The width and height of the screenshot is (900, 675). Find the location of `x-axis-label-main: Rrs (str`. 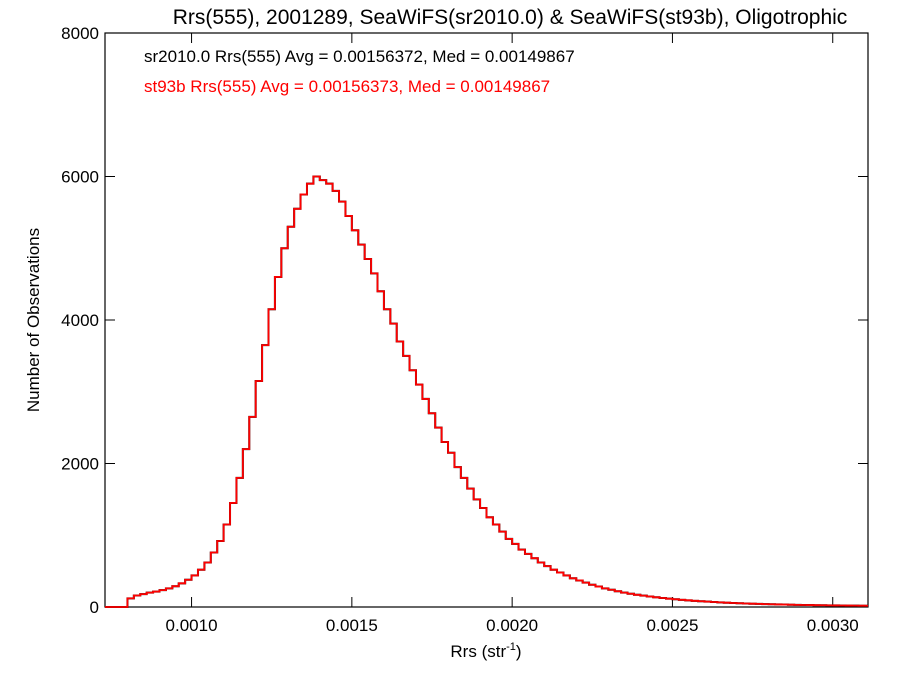

x-axis-label-main: Rrs (str is located at coordinates (478, 651).